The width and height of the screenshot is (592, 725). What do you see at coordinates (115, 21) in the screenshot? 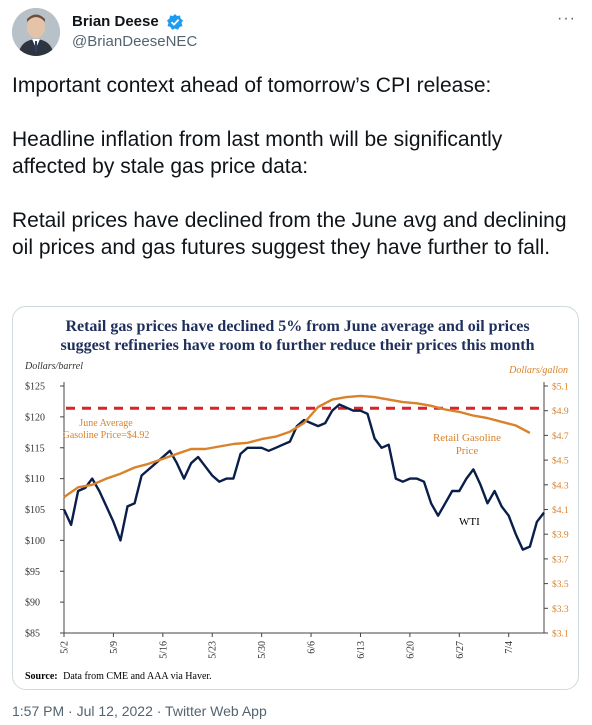
I see `display-name: Brian Deese` at bounding box center [115, 21].